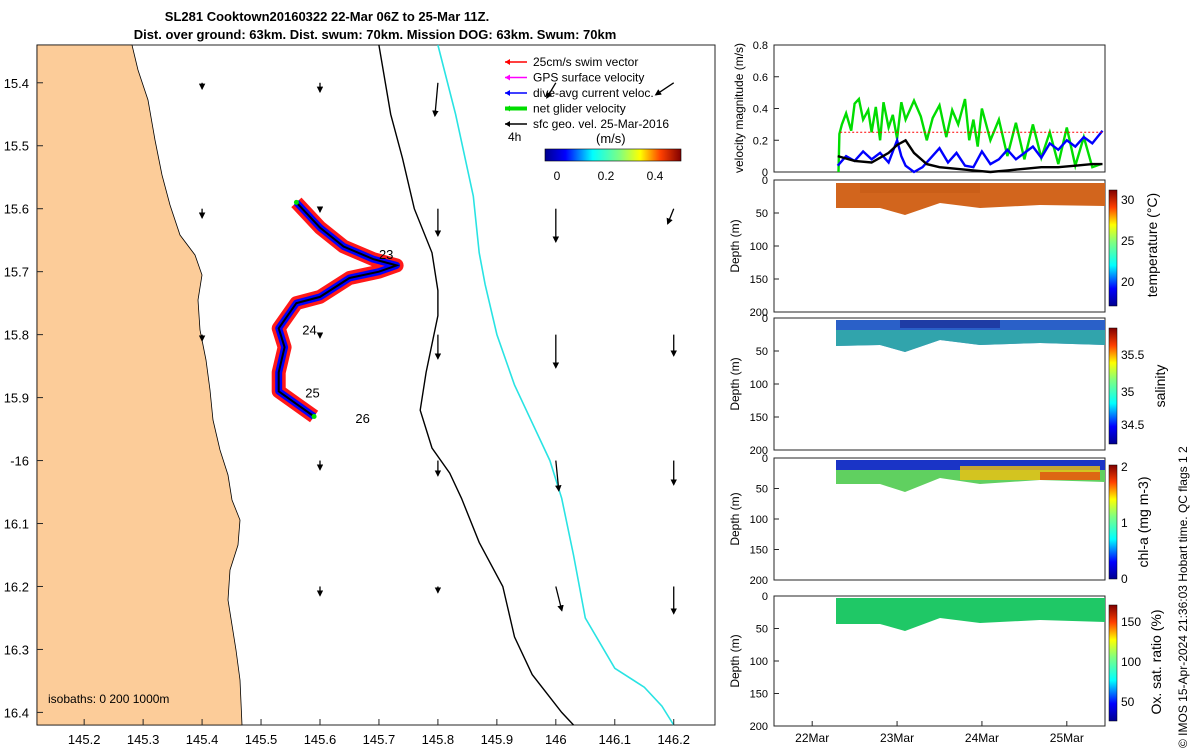  What do you see at coordinates (16, 398) in the screenshot?
I see `map-ytick-label: 15.9` at bounding box center [16, 398].